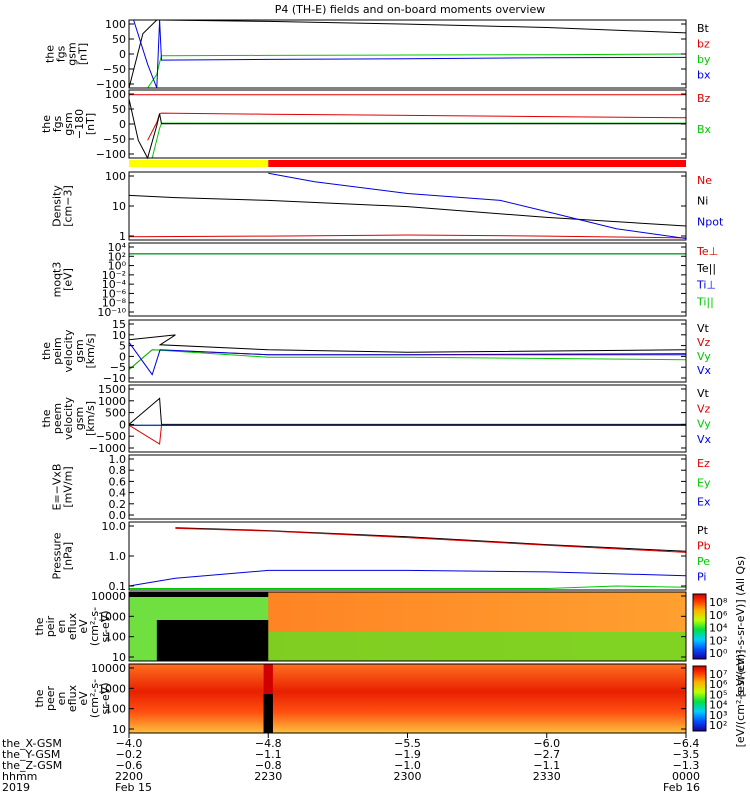 The width and height of the screenshot is (750, 800). What do you see at coordinates (740, 626) in the screenshot?
I see `colorbar-label: [eV/(cm²-s-sr-eV)] (All Qs)` at bounding box center [740, 626].